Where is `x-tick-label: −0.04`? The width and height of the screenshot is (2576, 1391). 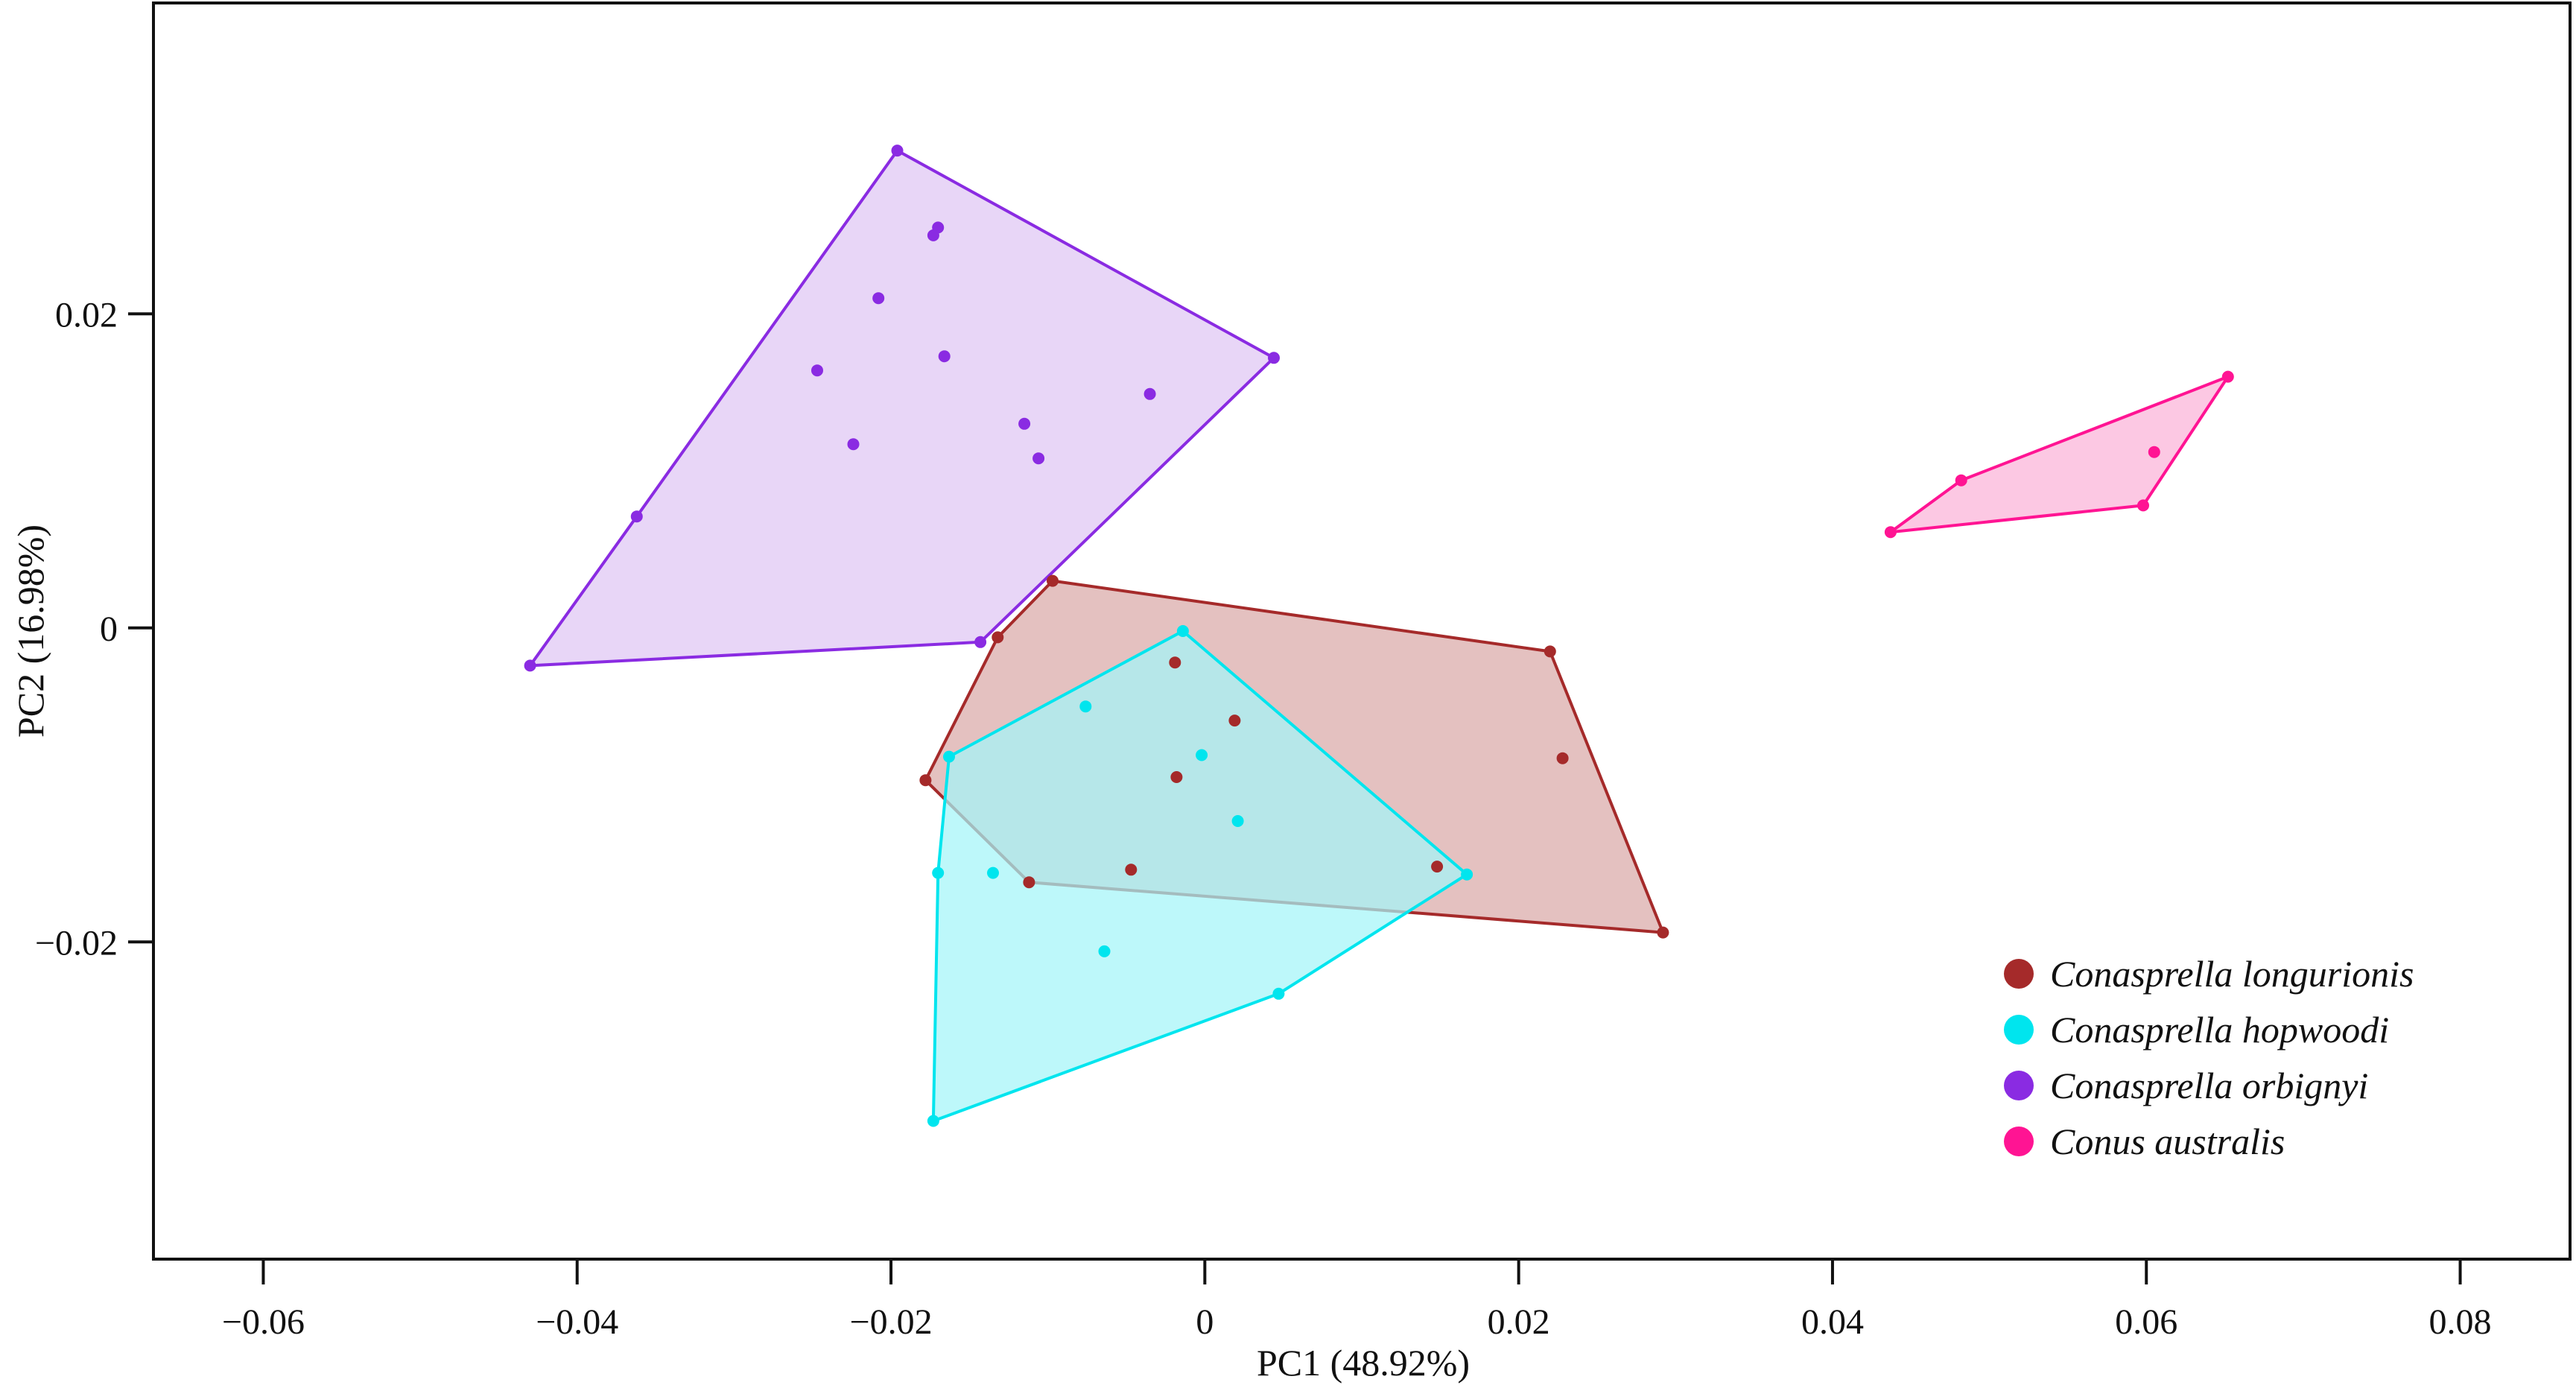
x-tick-label: −0.04 is located at coordinates (577, 1322).